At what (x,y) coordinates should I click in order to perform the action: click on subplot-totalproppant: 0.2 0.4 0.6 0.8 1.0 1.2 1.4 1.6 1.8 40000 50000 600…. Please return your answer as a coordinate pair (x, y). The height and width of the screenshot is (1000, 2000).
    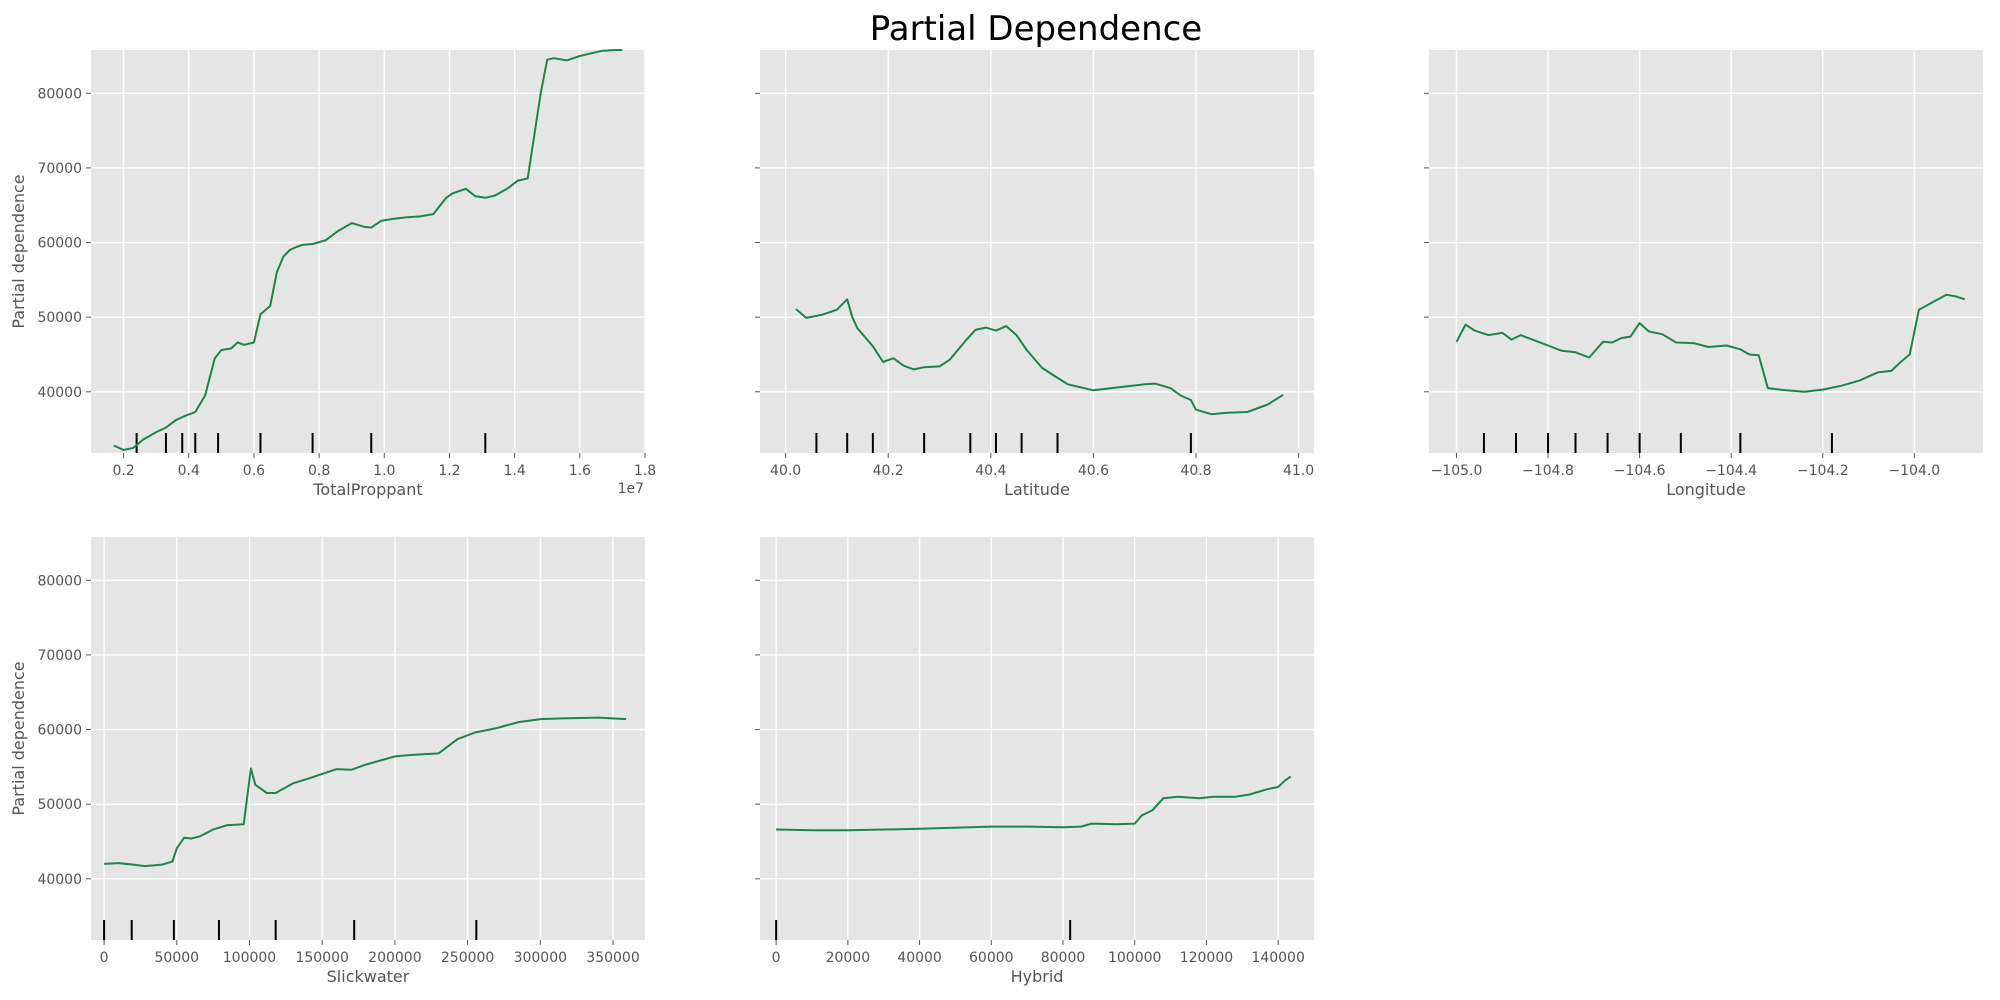
    Looking at the image, I should click on (332, 274).